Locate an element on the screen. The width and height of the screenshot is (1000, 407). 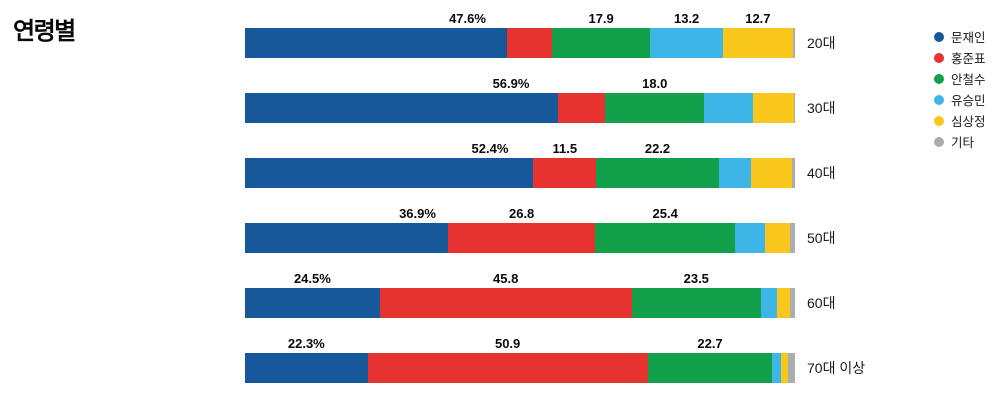
data-label: 22.3% is located at coordinates (306, 343).